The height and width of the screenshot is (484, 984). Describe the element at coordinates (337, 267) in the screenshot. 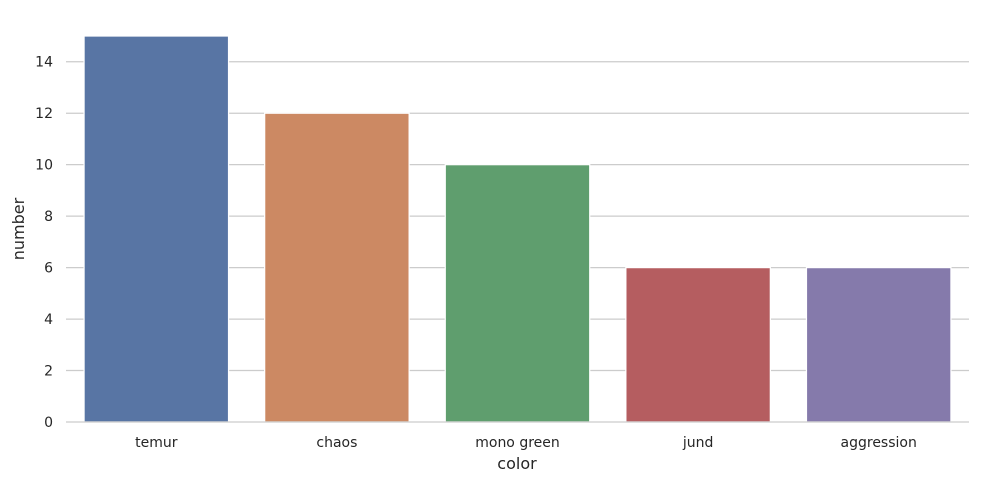

I see `bar-chaos` at that location.